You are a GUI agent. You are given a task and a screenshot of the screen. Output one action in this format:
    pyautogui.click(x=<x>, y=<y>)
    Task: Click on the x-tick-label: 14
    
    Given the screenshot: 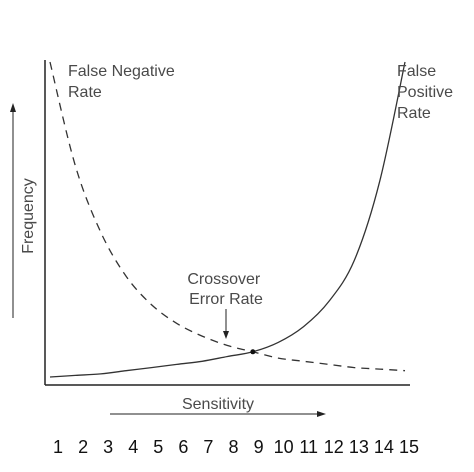 What is the action you would take?
    pyautogui.click(x=384, y=447)
    